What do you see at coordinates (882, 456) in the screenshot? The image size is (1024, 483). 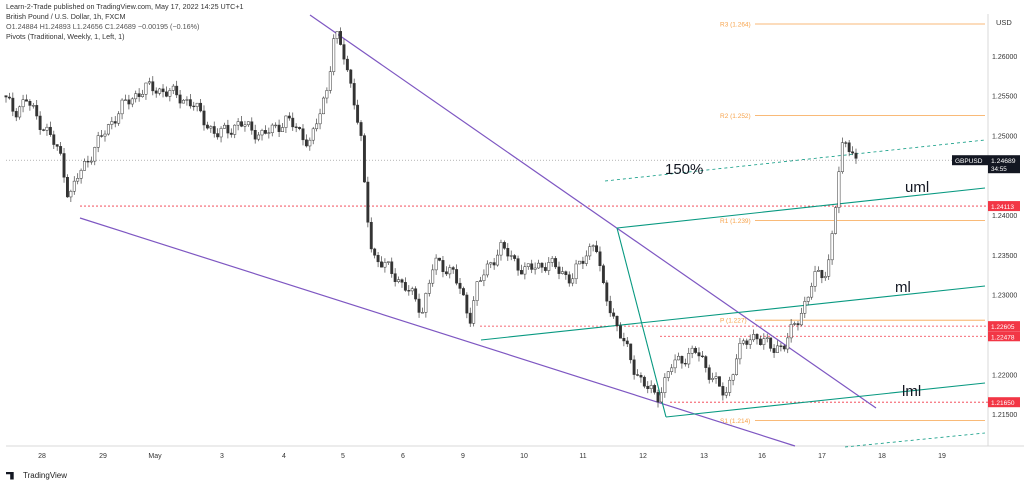 I see `x-tick-label: 18` at bounding box center [882, 456].